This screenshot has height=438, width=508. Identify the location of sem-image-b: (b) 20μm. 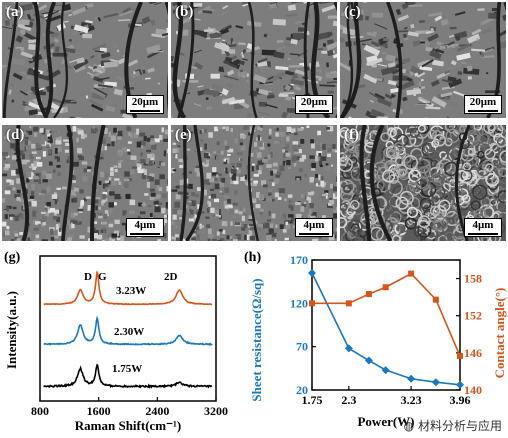
(254, 60).